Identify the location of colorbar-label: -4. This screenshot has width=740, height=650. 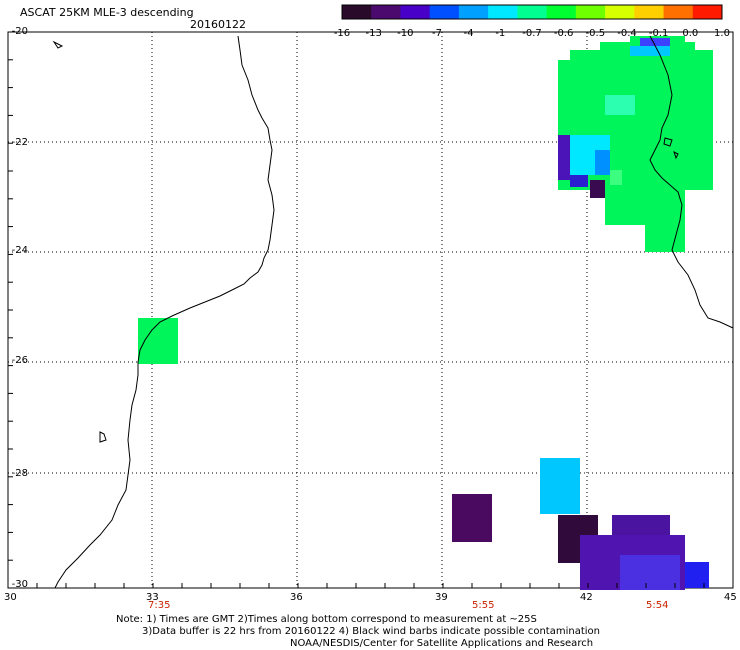
(469, 33).